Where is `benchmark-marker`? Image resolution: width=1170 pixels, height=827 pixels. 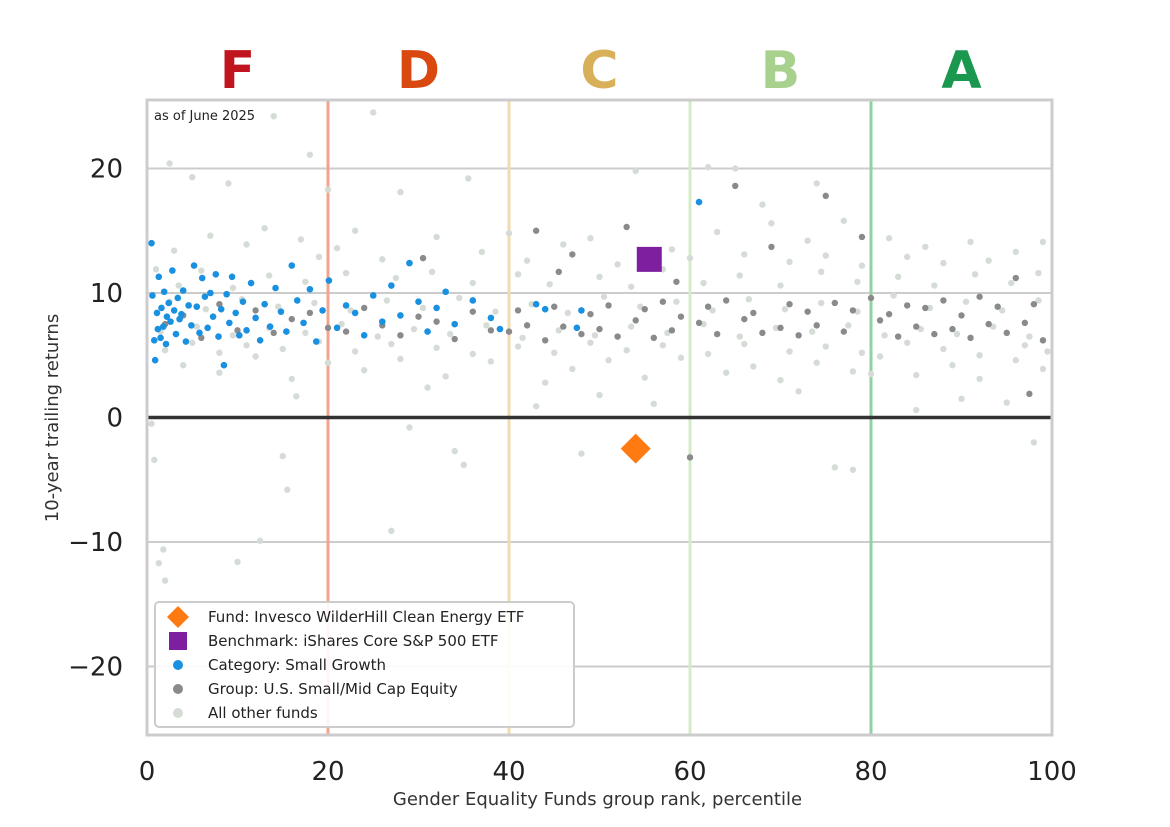 benchmark-marker is located at coordinates (649, 259).